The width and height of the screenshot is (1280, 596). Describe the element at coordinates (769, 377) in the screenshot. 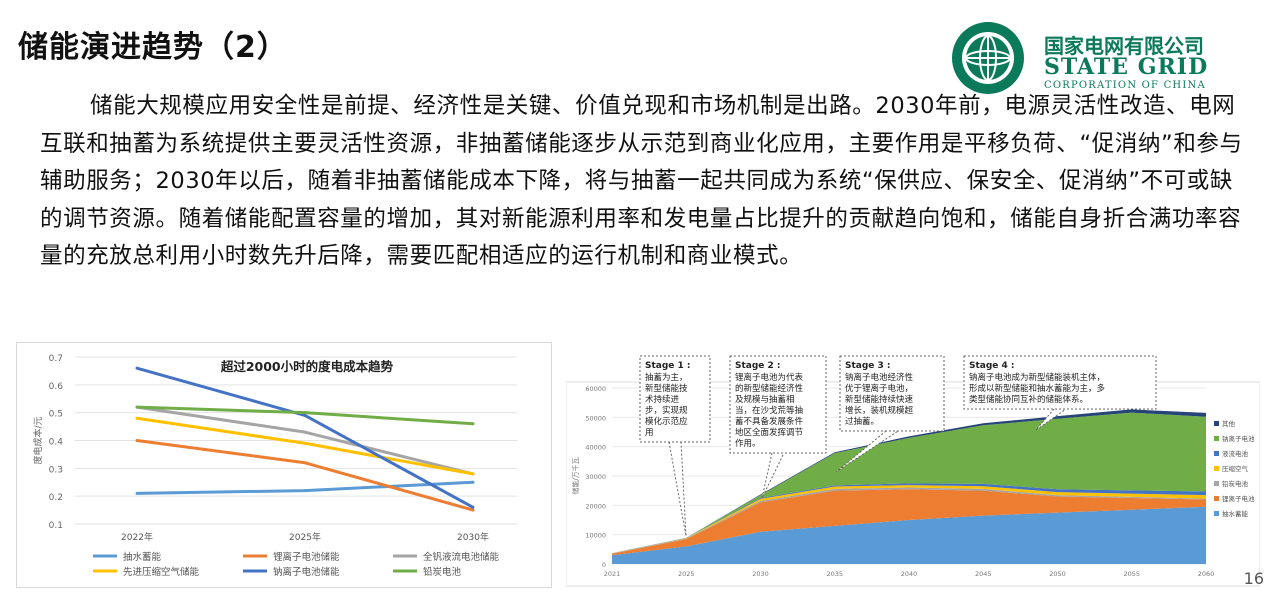

I see `annotation-text: 锂离子电池为代表` at that location.